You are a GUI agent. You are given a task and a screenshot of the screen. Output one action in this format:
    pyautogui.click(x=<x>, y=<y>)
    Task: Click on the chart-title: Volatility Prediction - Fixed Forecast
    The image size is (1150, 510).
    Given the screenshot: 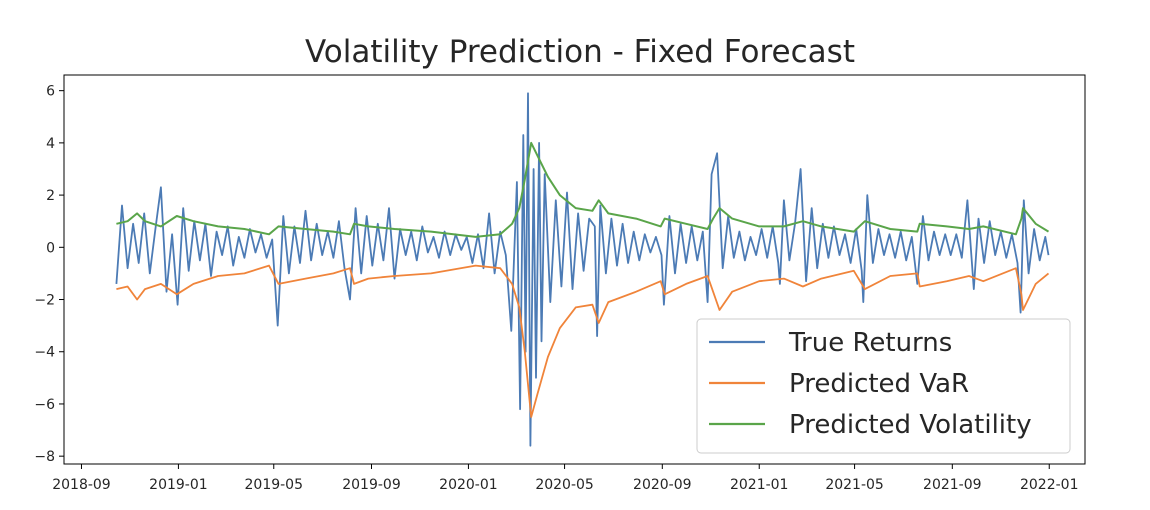 What is the action you would take?
    pyautogui.click(x=580, y=52)
    